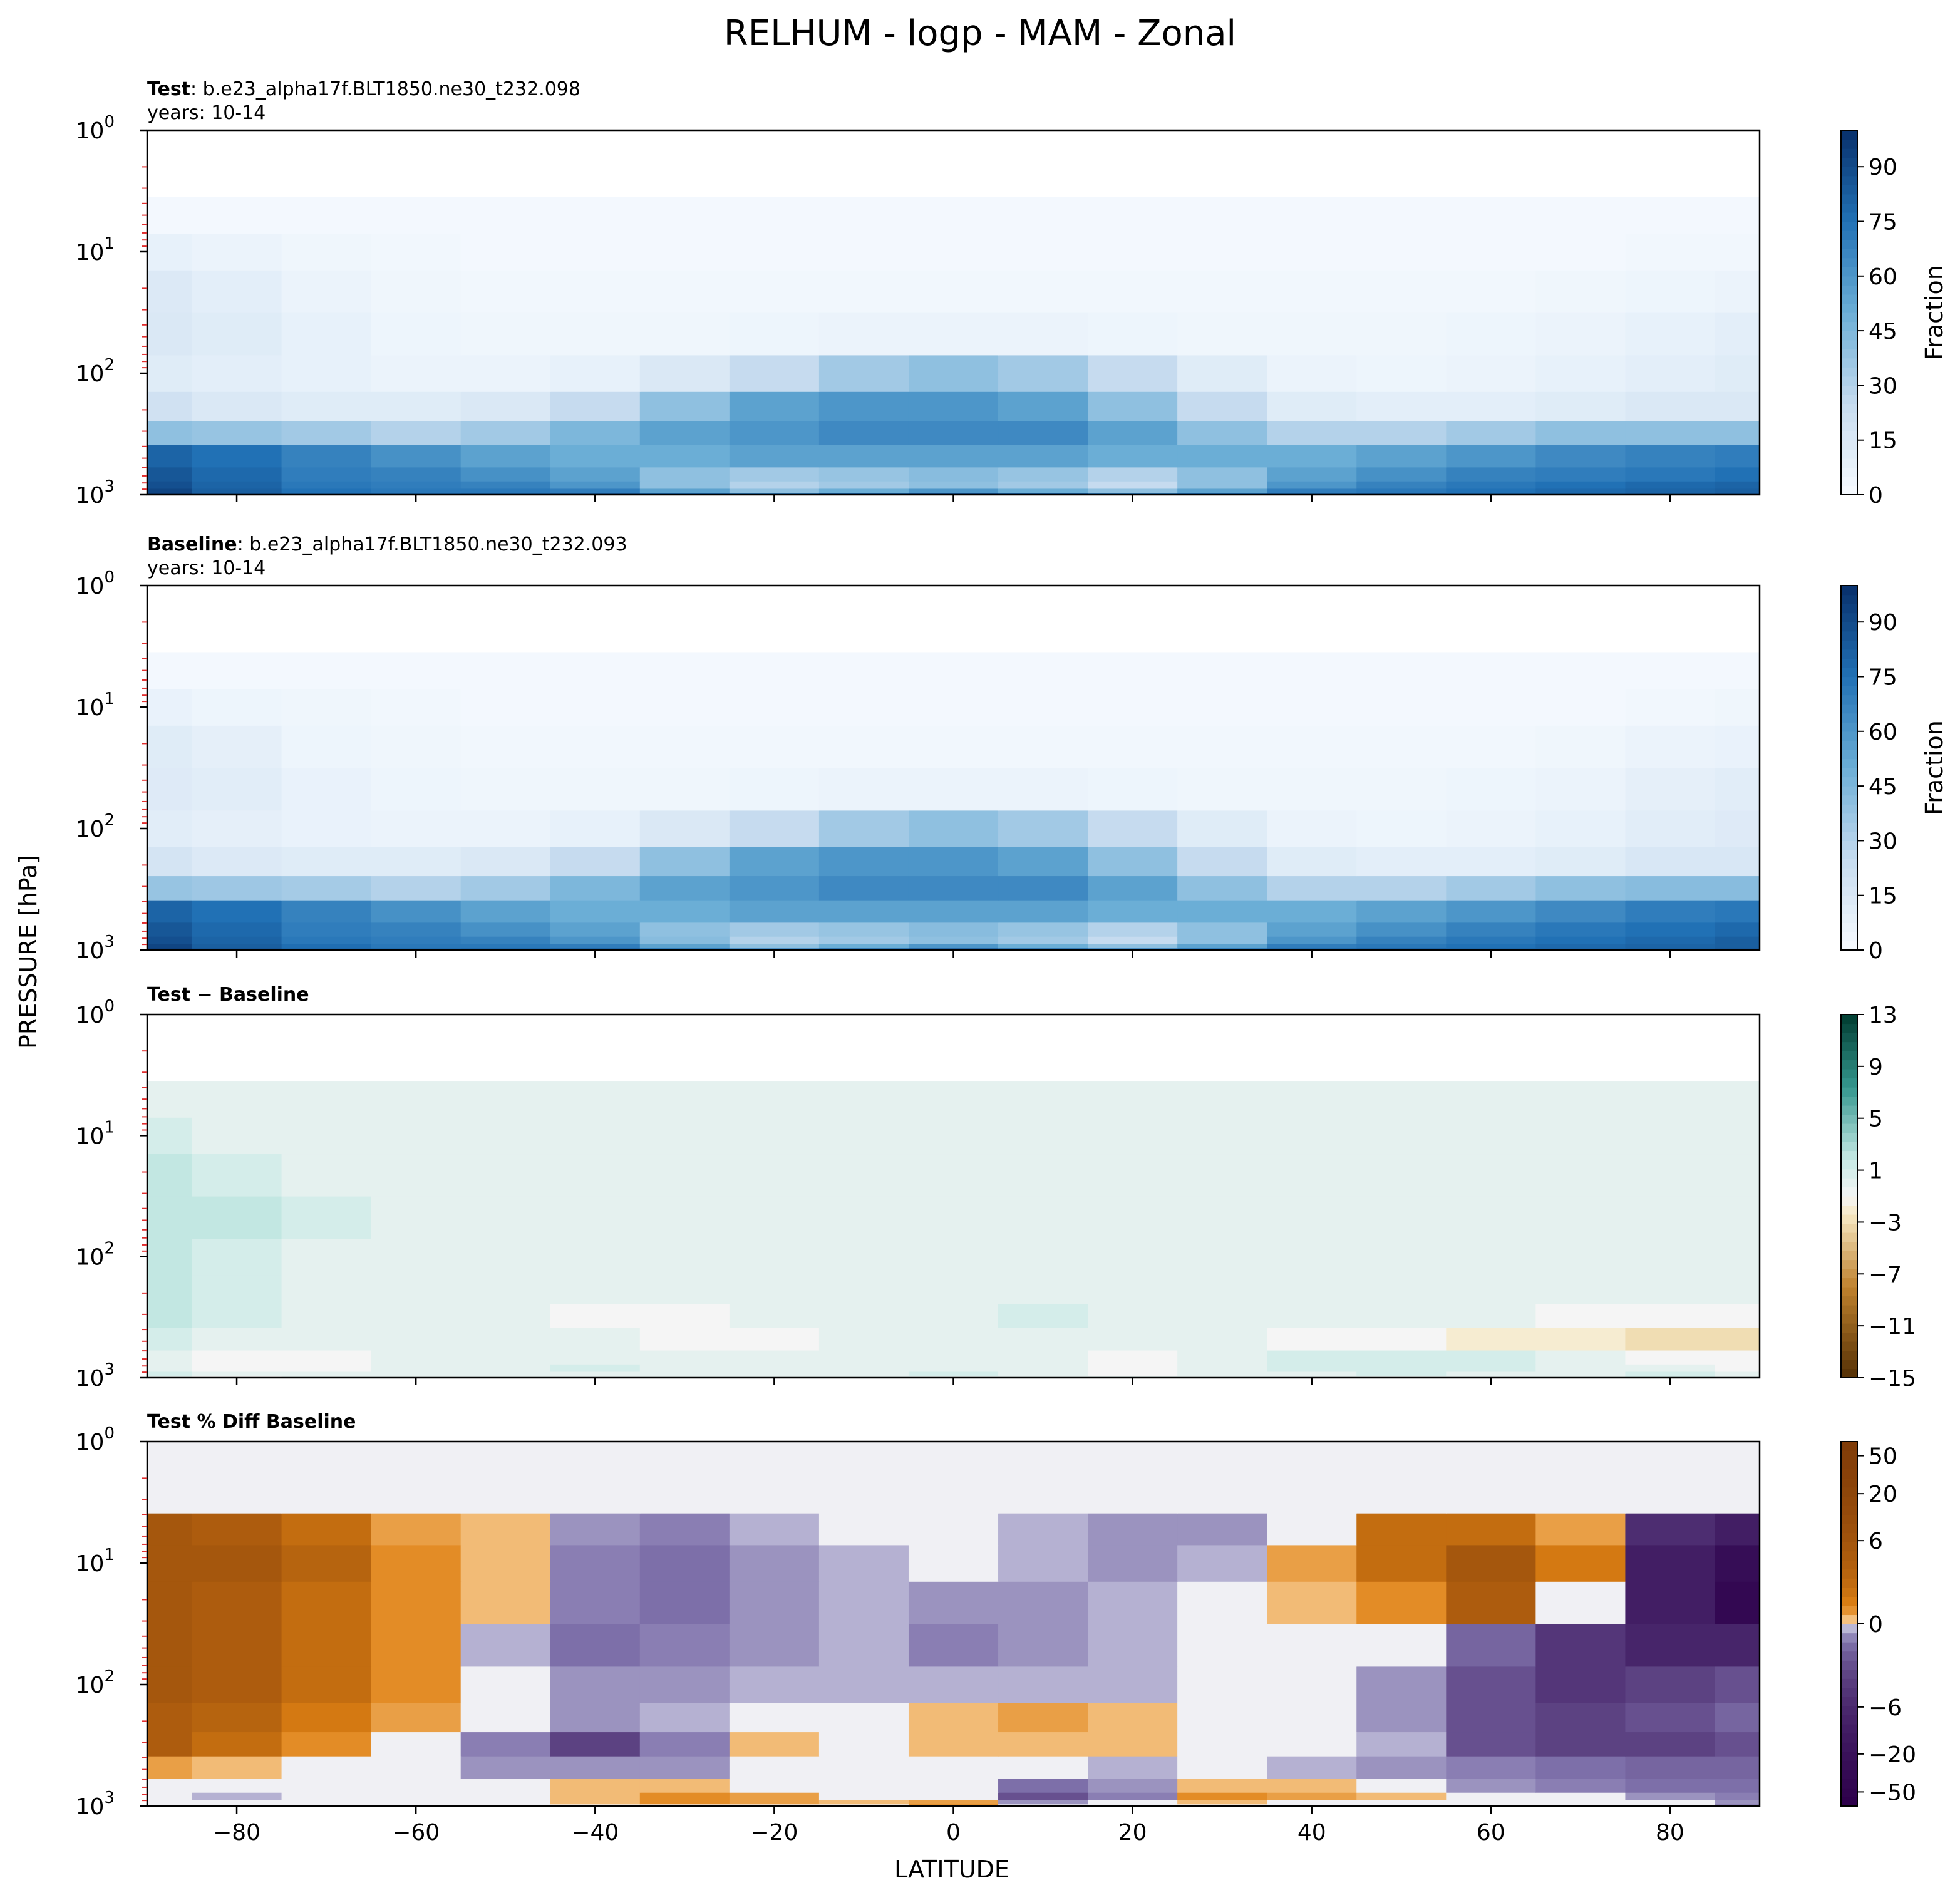  I want to click on y-tick-label: 10³, so click(95, 948).